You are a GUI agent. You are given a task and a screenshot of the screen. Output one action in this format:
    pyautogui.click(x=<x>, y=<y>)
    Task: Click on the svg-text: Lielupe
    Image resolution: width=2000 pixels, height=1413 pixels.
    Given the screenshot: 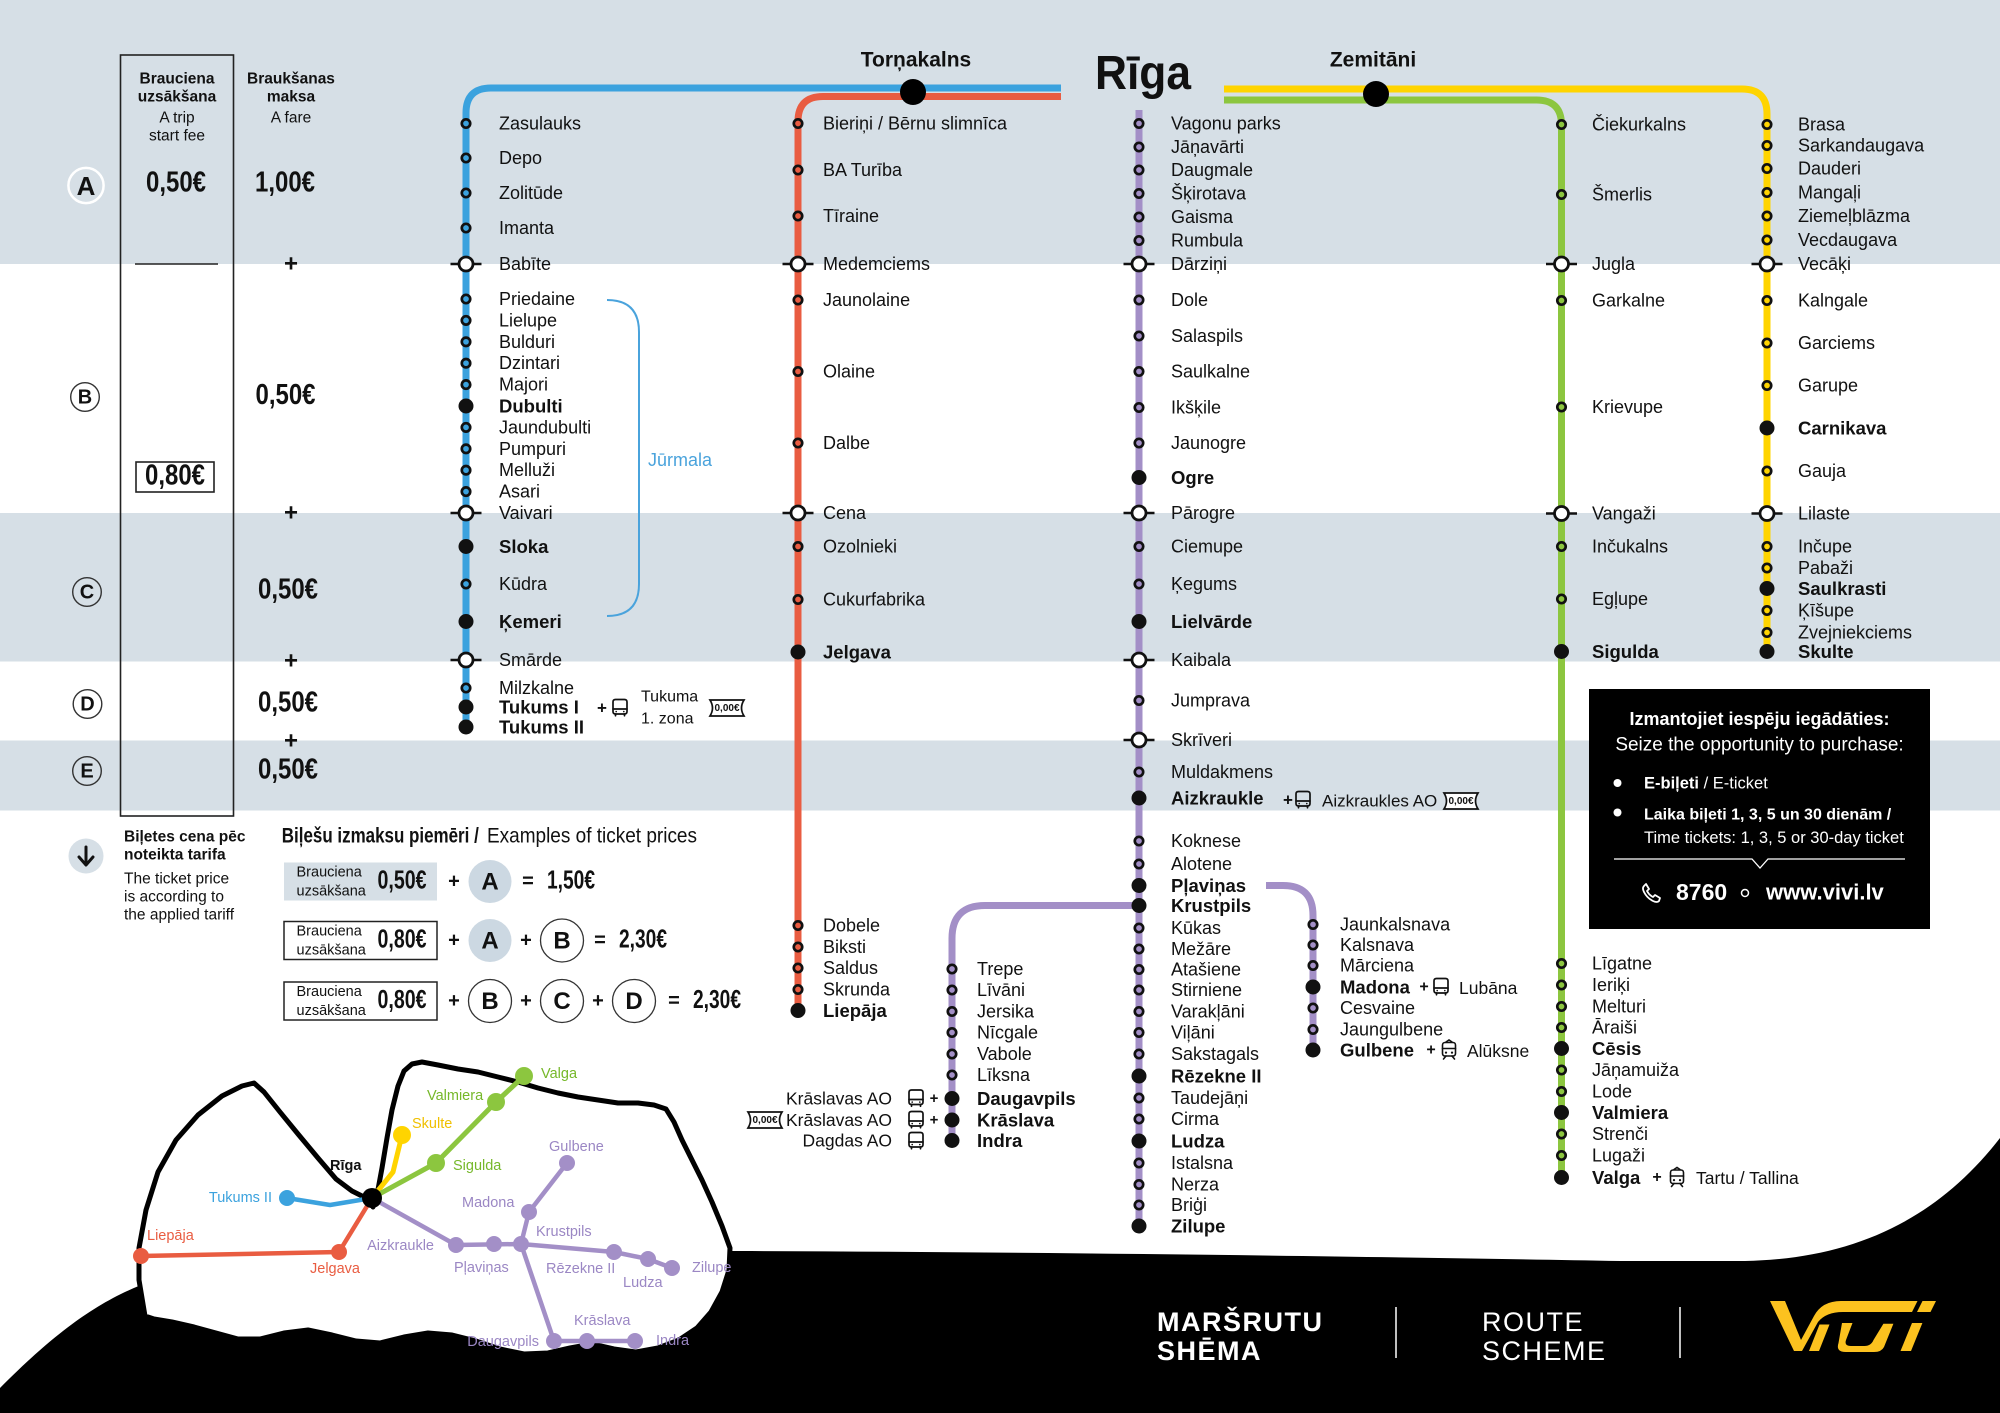 What is the action you would take?
    pyautogui.click(x=528, y=320)
    